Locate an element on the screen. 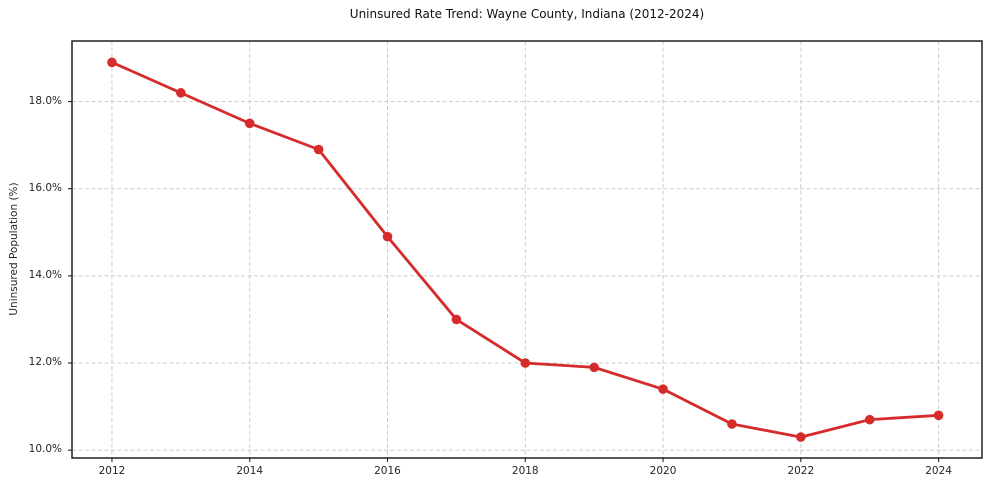 The width and height of the screenshot is (989, 490). x-tick-label: 2024 is located at coordinates (938, 471).